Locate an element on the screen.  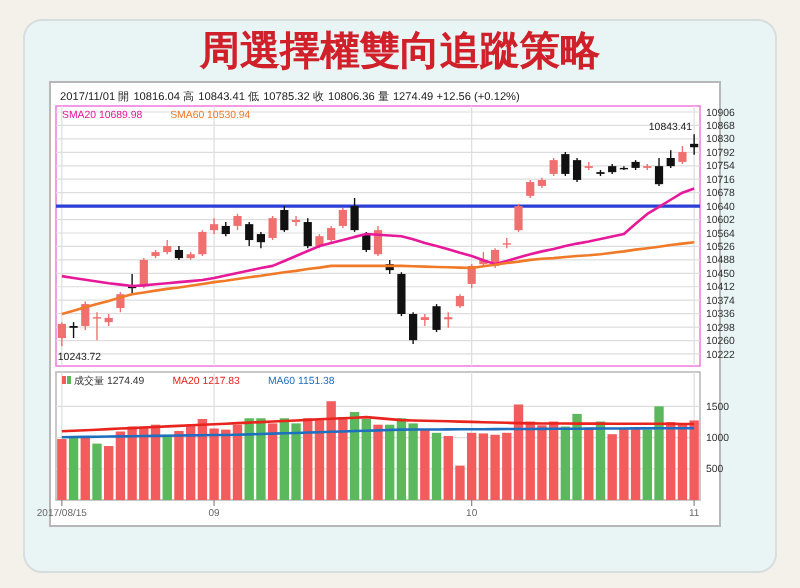
chart-title: 周選擇權雙向追蹤策略 is located at coordinates (400, 52).